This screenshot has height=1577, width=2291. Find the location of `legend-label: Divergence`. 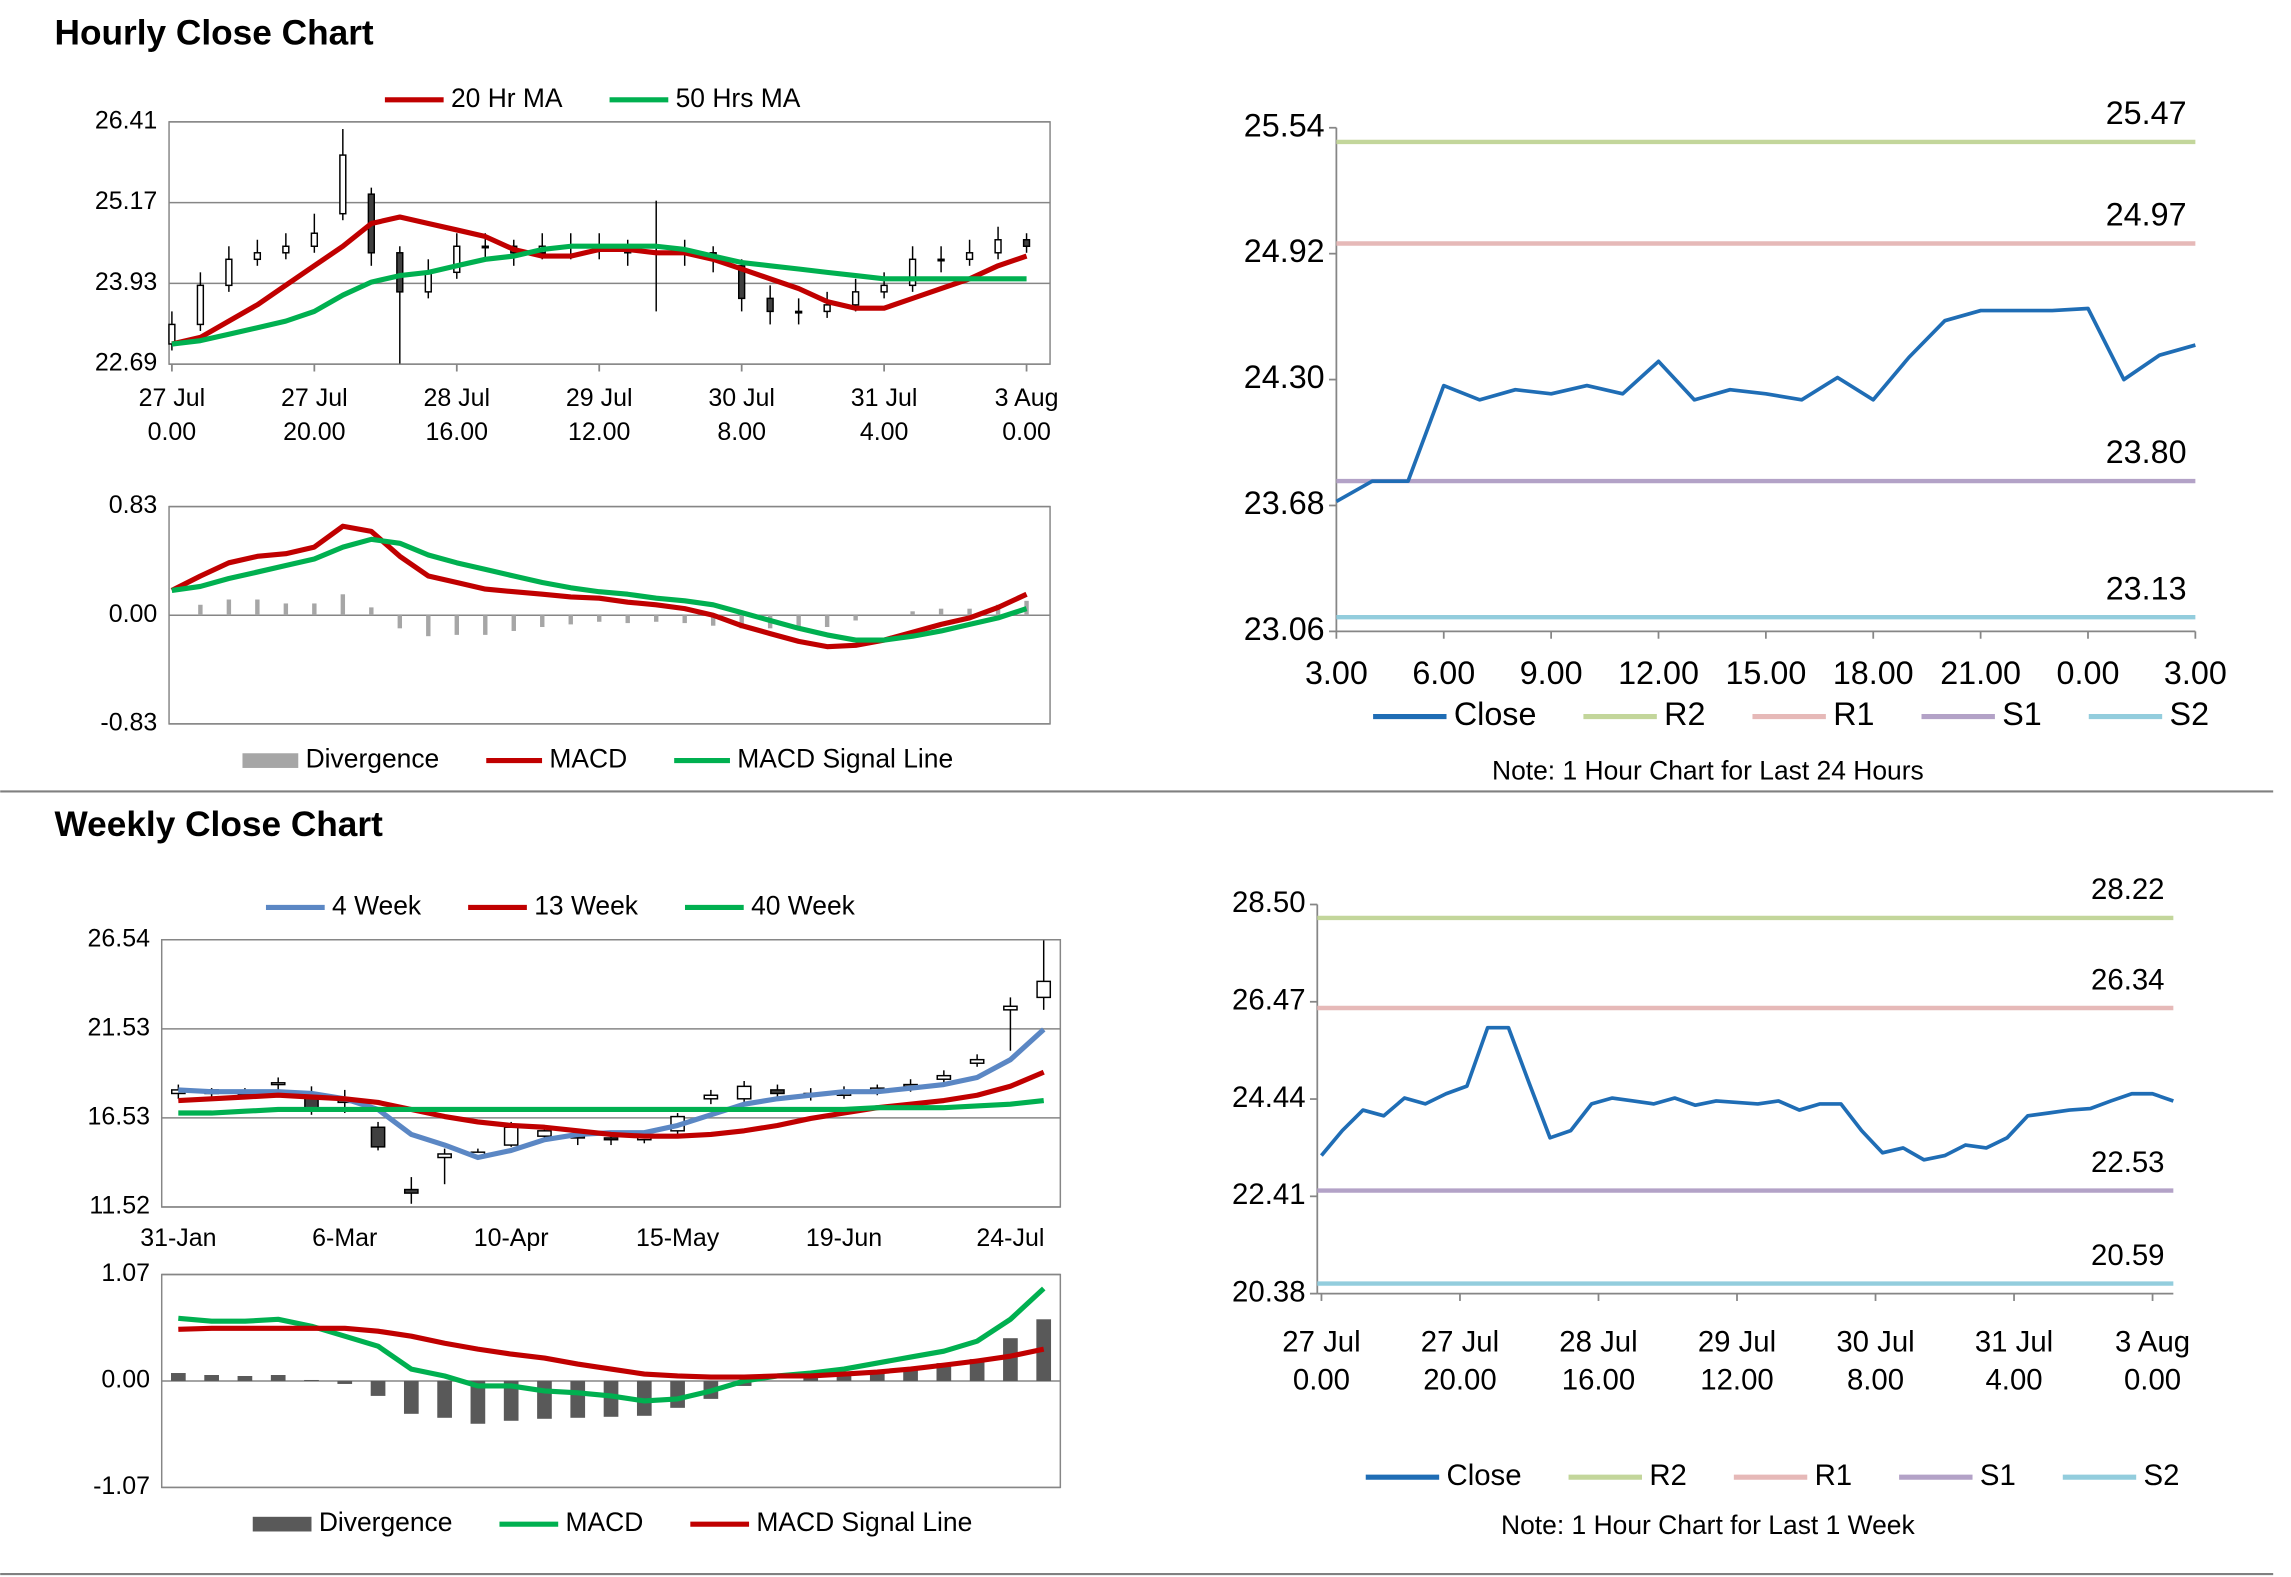

legend-label: Divergence is located at coordinates (386, 1522).